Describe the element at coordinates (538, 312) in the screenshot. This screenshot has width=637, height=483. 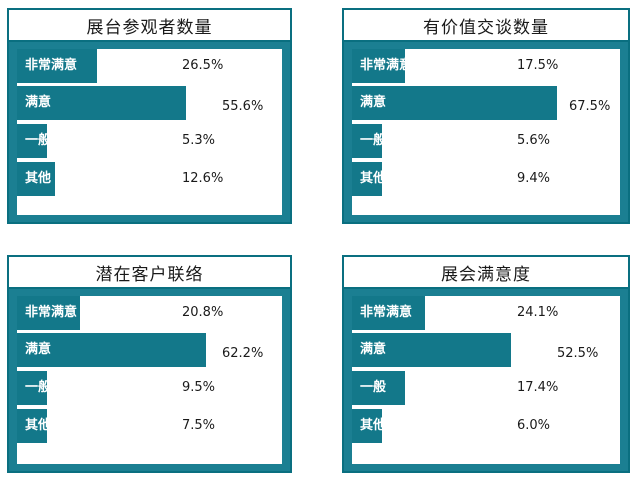
I see `bar-value-label: 24.1%` at that location.